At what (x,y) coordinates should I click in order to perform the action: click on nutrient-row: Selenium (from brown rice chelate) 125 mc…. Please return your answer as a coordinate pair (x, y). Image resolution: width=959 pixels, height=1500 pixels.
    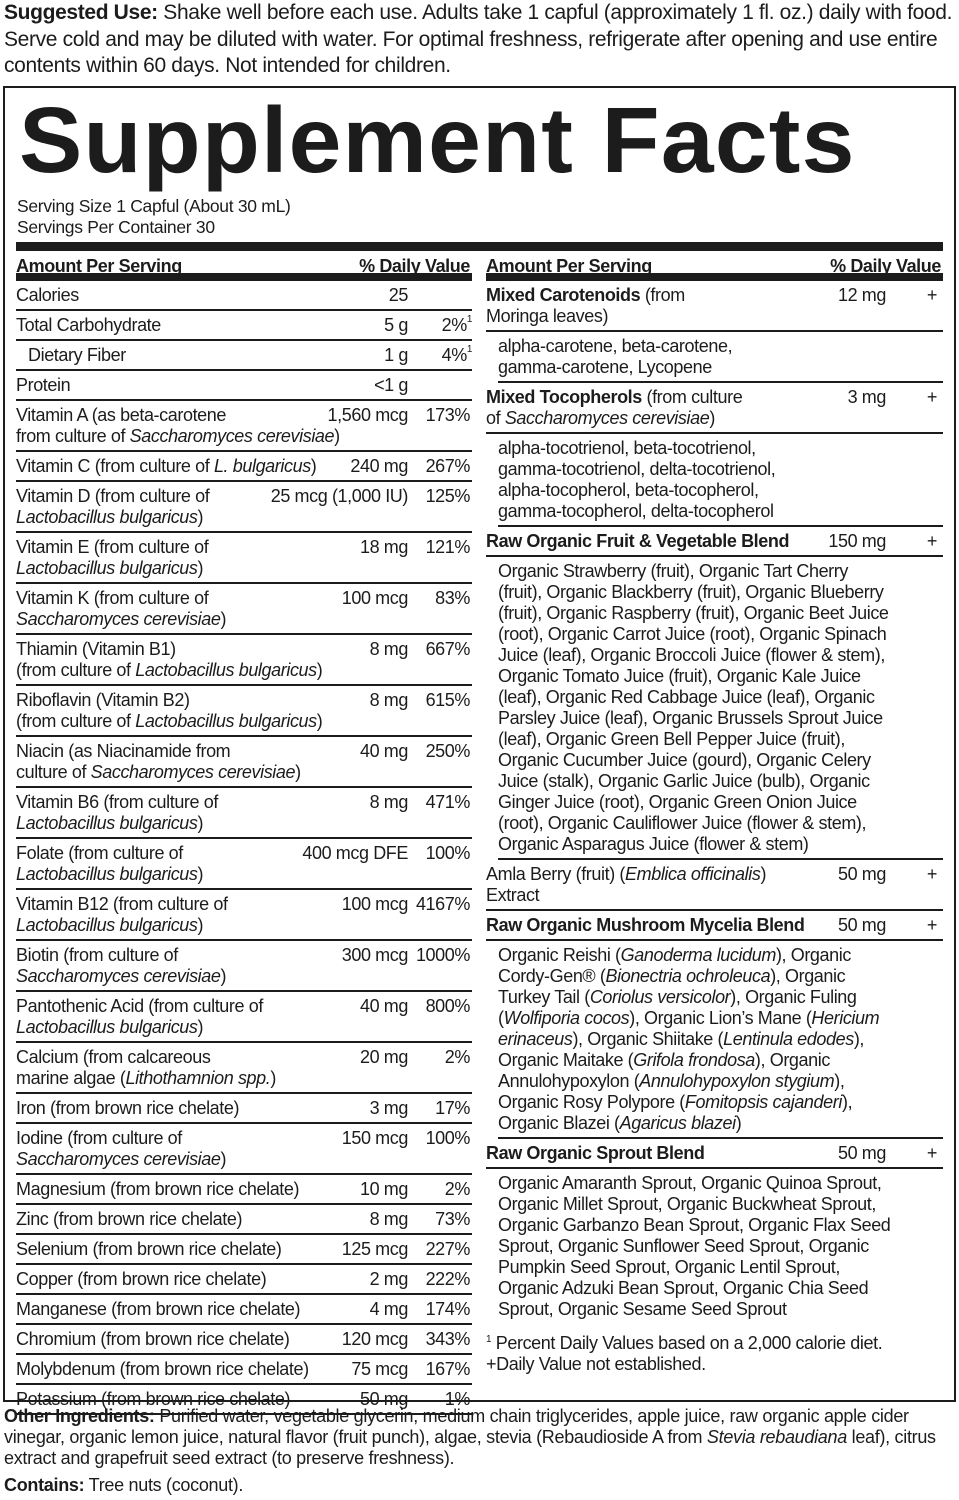
    Looking at the image, I should click on (244, 1250).